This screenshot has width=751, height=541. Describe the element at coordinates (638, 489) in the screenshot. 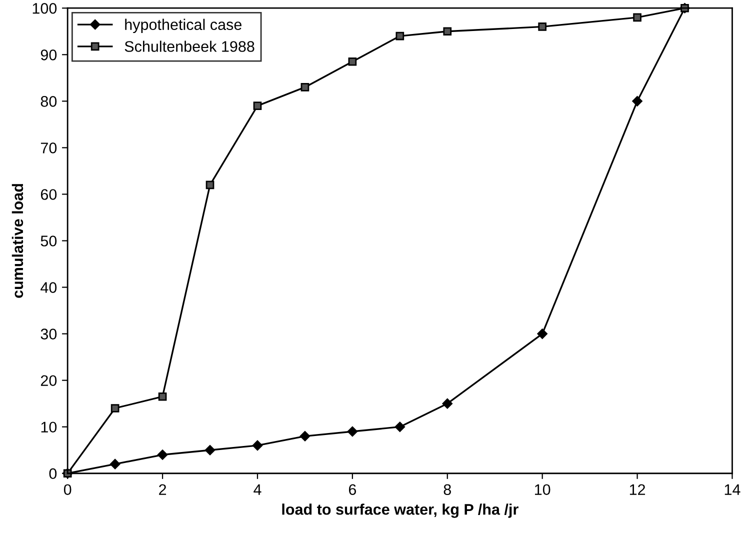

I see `x-tick-label: 12` at that location.